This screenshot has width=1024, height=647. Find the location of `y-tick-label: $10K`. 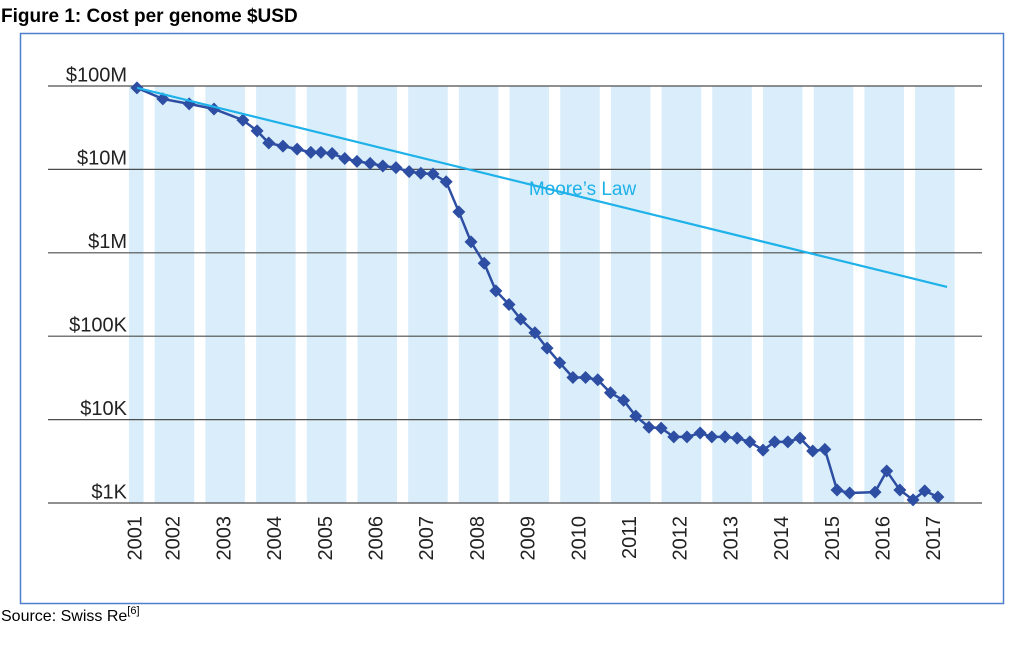

y-tick-label: $10K is located at coordinates (103, 409).